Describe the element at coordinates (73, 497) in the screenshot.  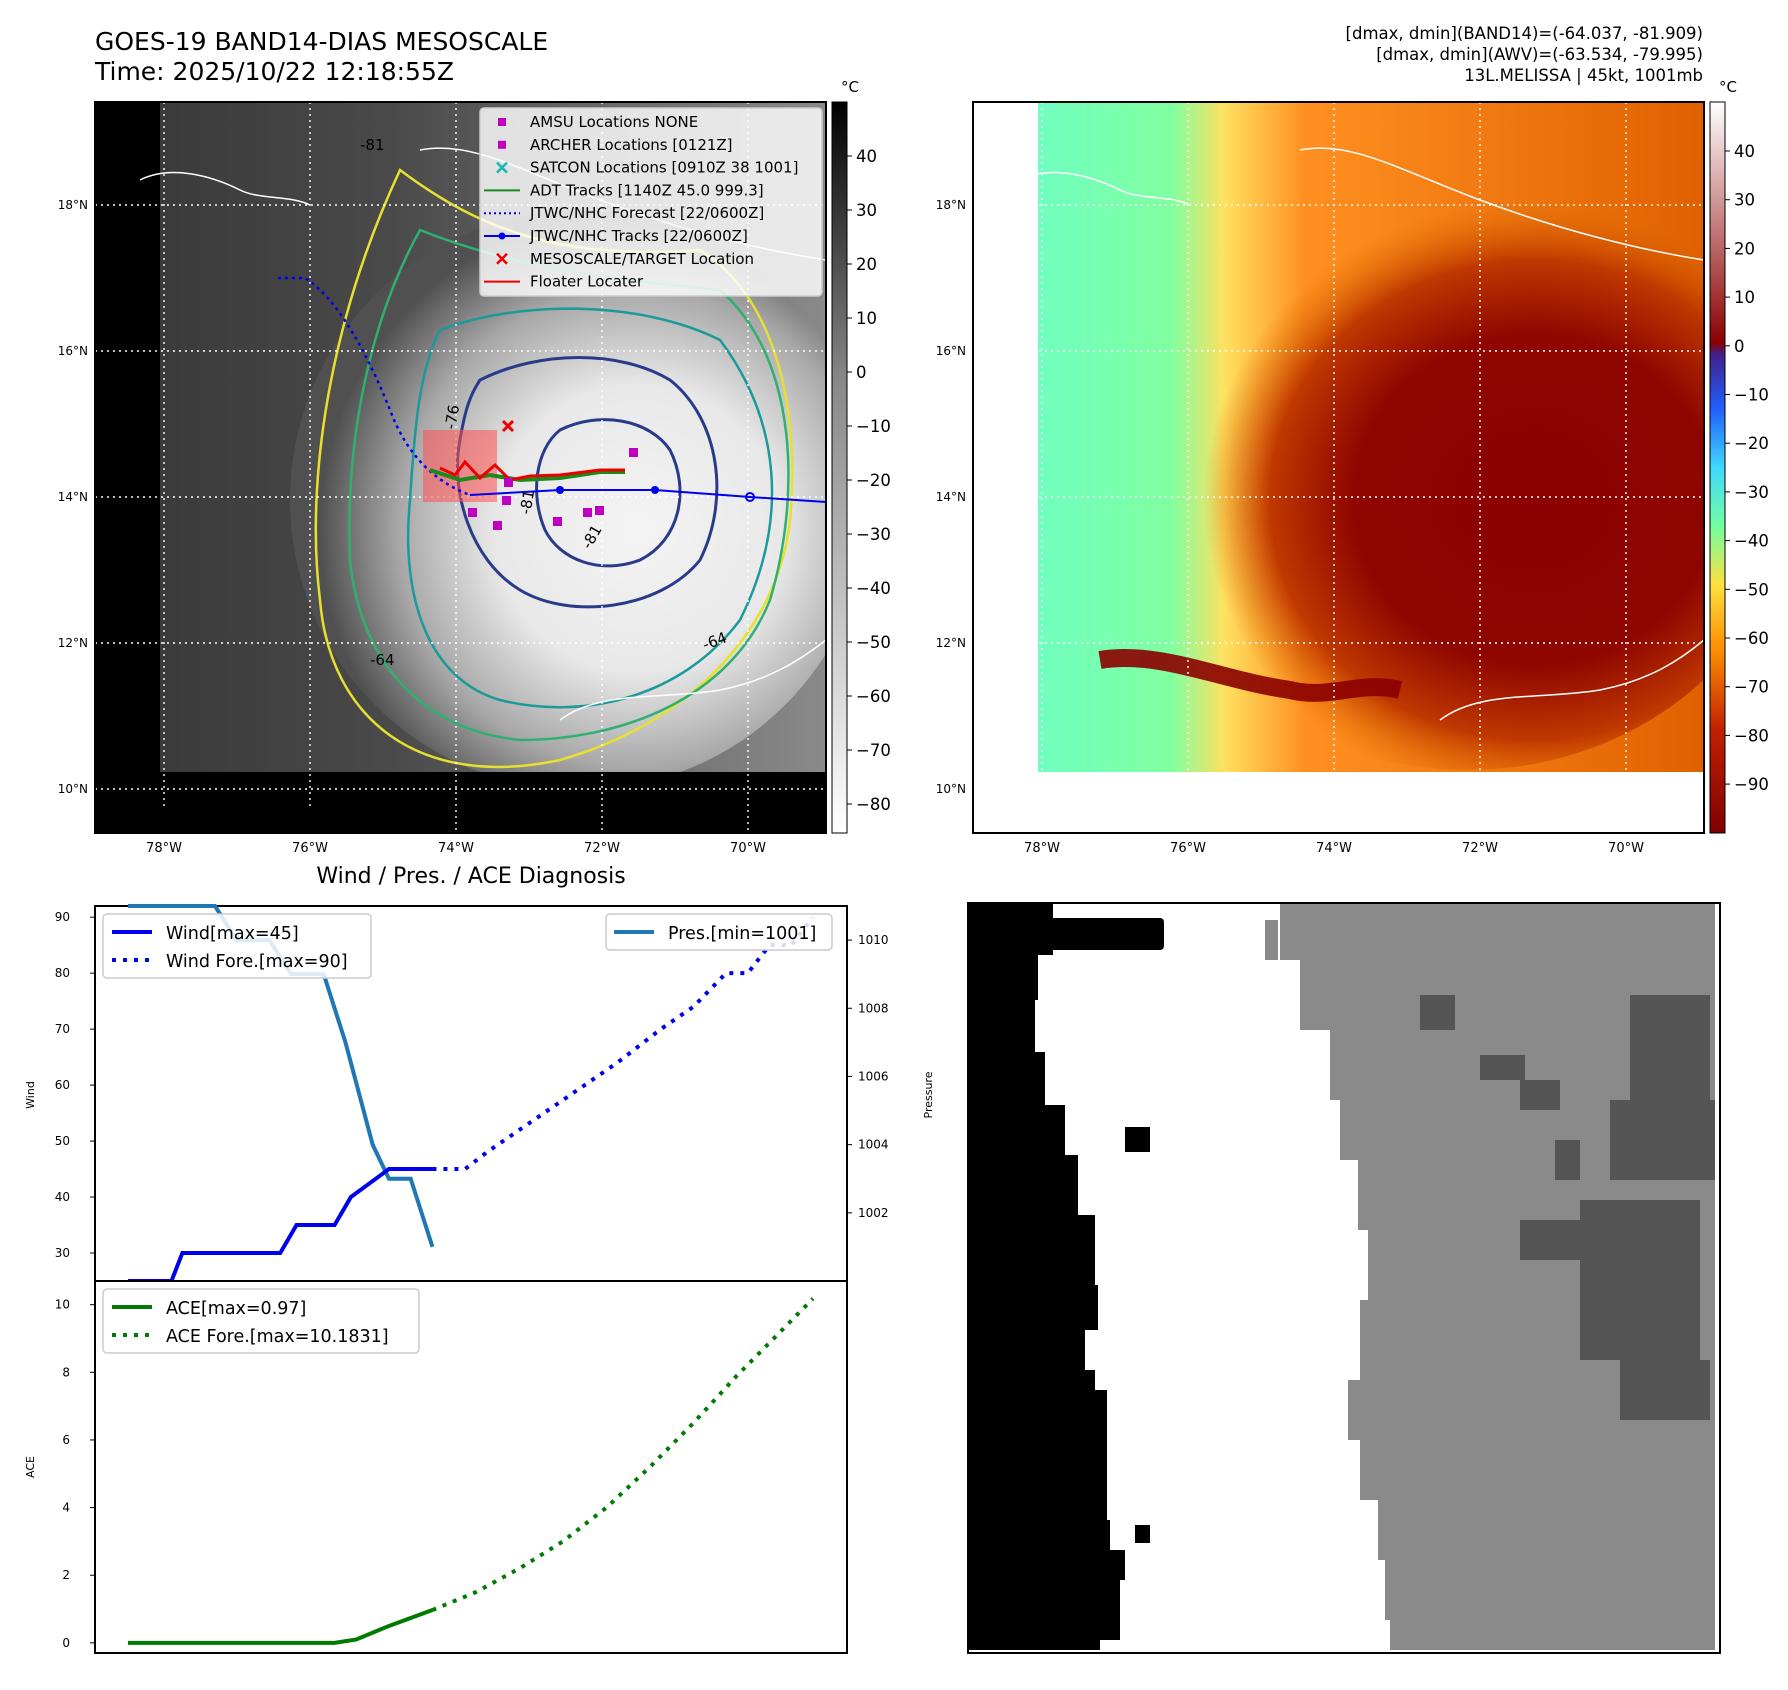
I see `lat-label: 14°N` at that location.